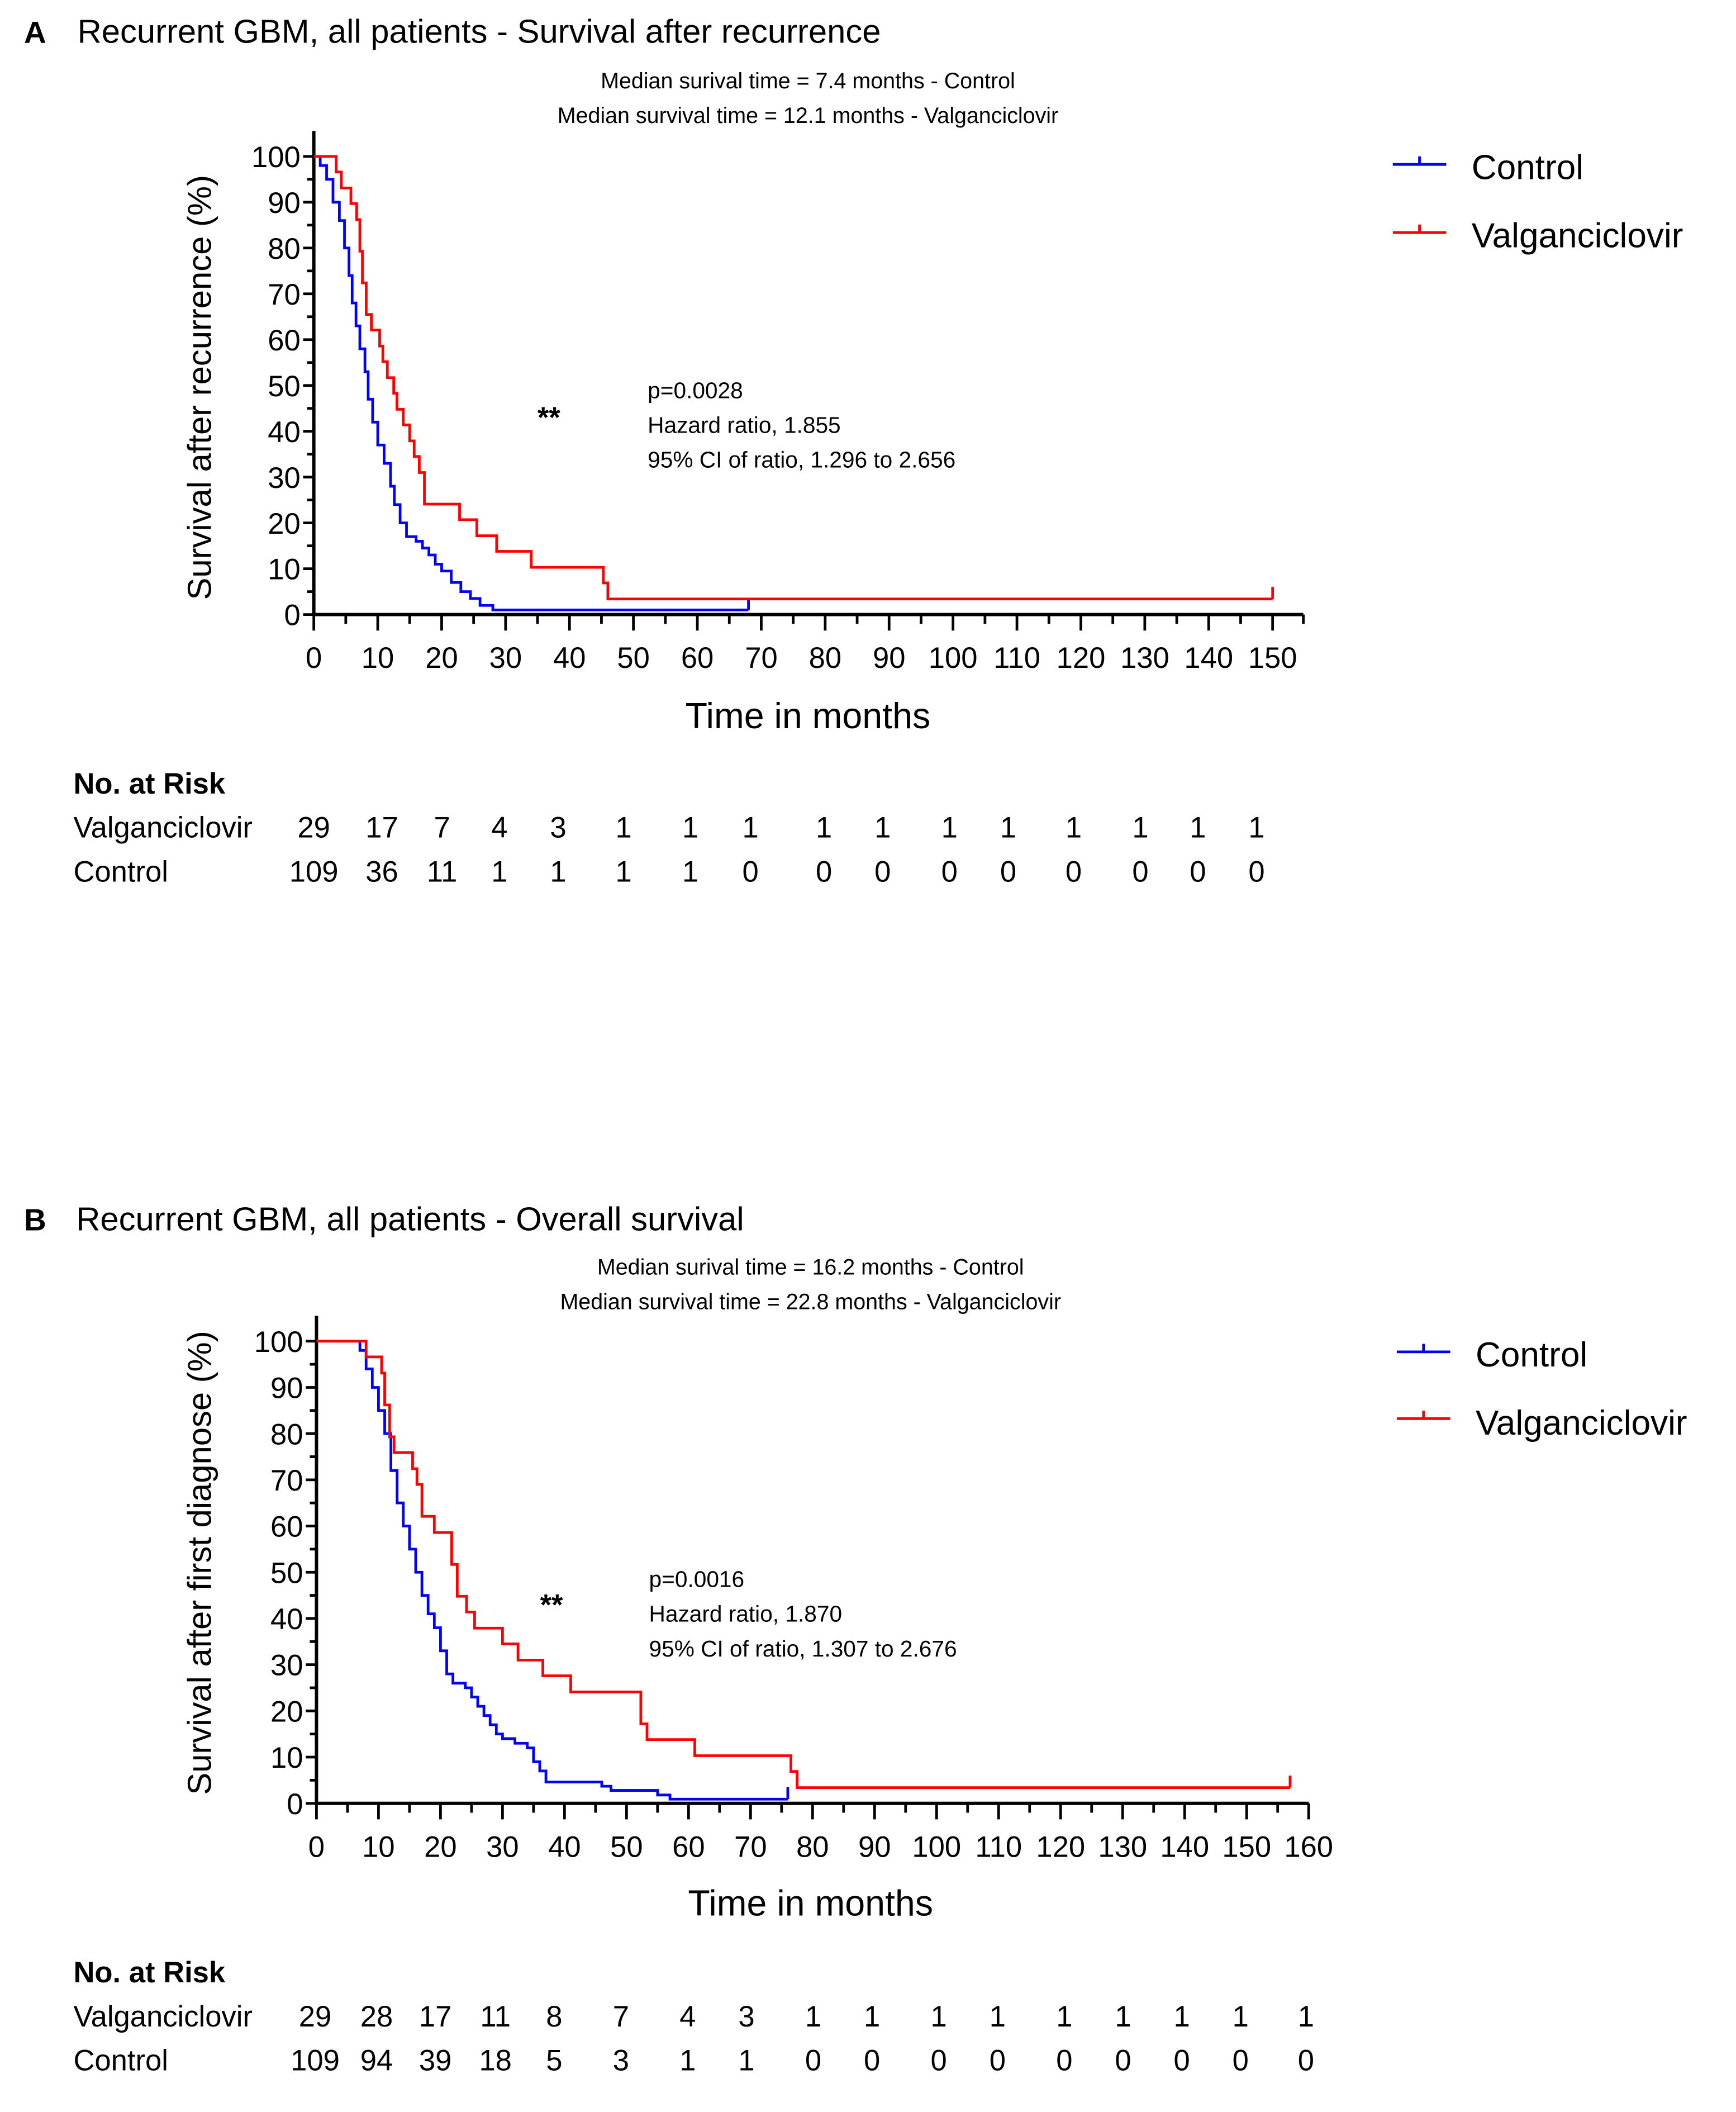  What do you see at coordinates (441, 658) in the screenshot?
I see `x-tick-label: 20` at bounding box center [441, 658].